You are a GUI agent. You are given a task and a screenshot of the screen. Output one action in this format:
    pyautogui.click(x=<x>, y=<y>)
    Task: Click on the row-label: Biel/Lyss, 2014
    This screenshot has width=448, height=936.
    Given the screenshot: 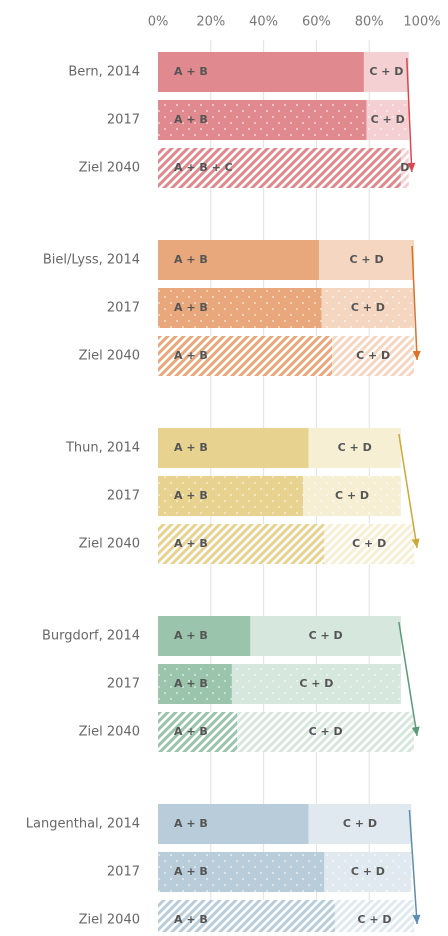 What is the action you would take?
    pyautogui.click(x=91, y=260)
    